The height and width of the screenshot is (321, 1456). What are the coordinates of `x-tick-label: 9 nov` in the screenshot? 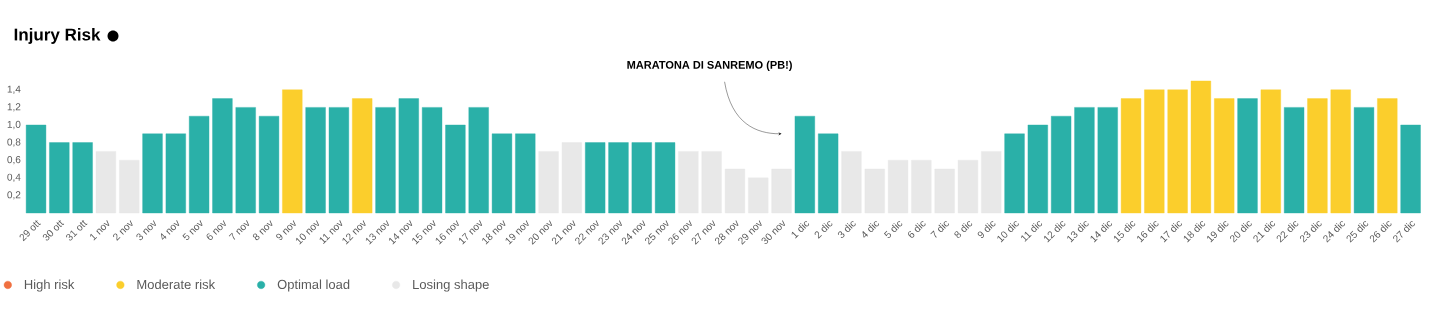 It's located at (286, 230).